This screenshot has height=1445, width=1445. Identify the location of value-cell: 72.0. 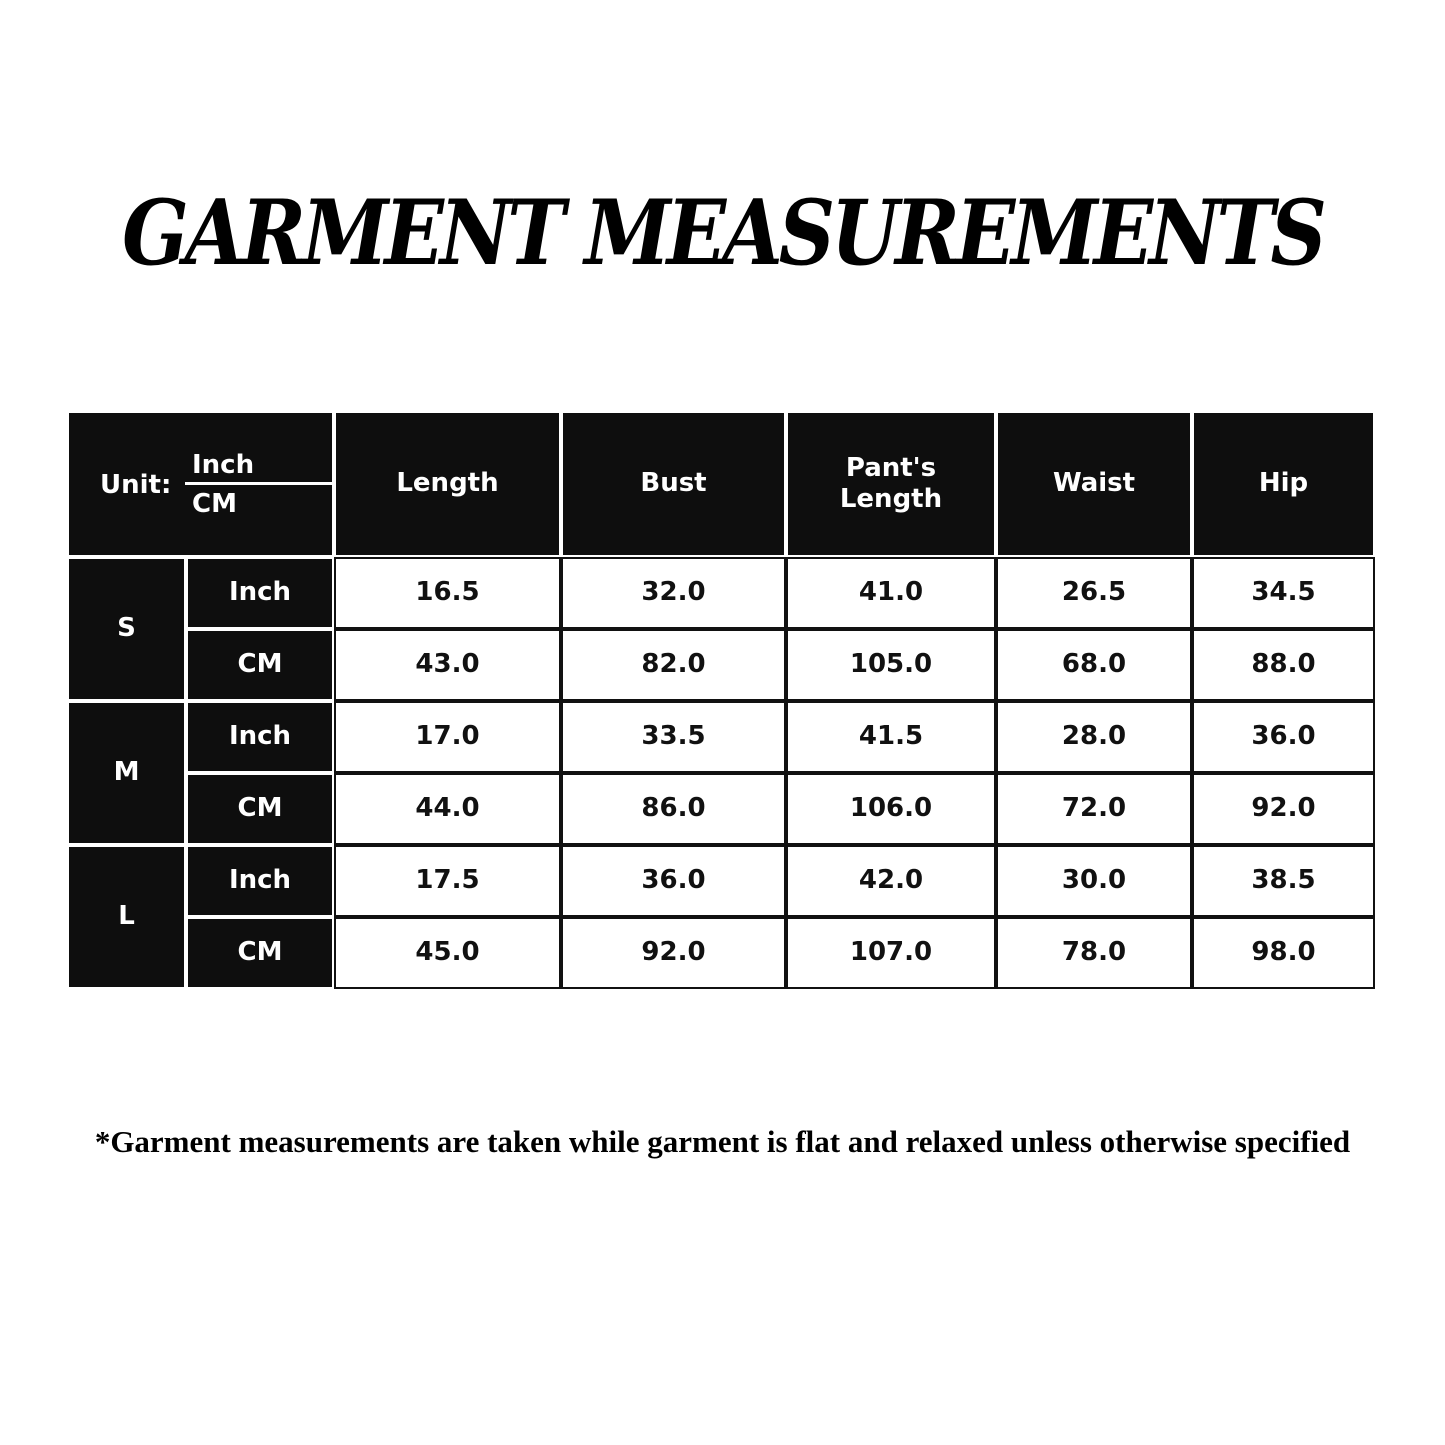
(1094, 809).